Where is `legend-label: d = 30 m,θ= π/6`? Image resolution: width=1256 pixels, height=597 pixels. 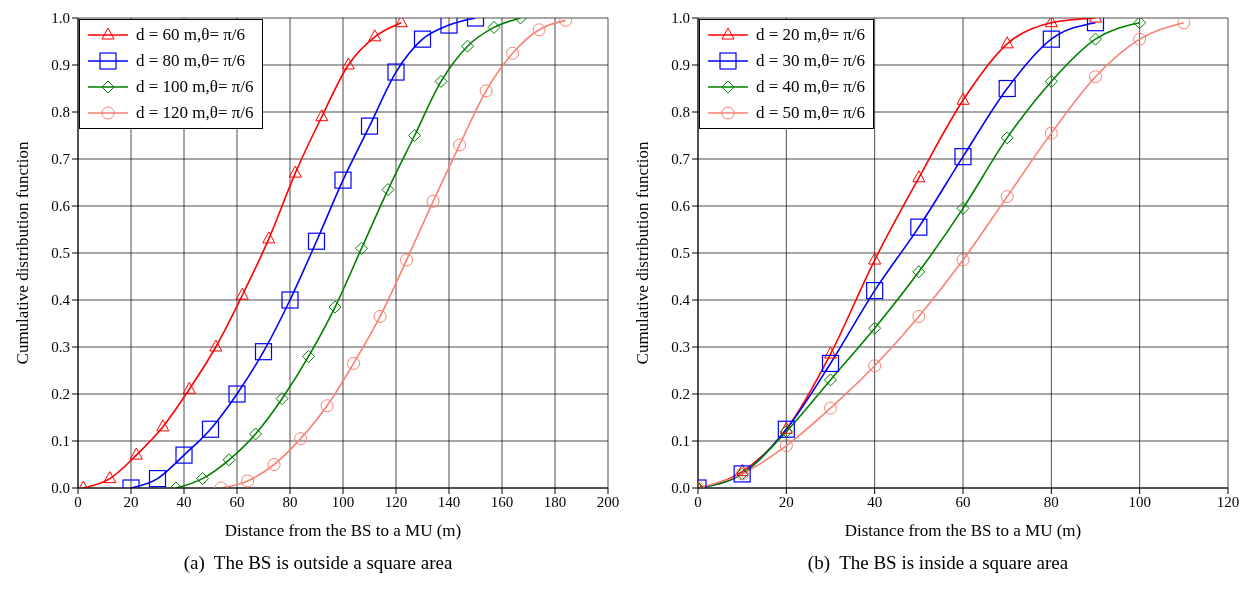
legend-label: d = 30 m,θ= π/6 is located at coordinates (811, 61).